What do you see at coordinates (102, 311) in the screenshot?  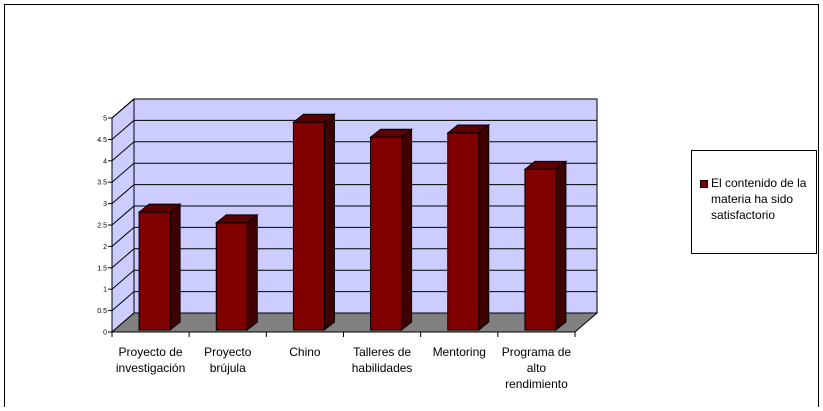 I see `y-tick-label: 0.5` at bounding box center [102, 311].